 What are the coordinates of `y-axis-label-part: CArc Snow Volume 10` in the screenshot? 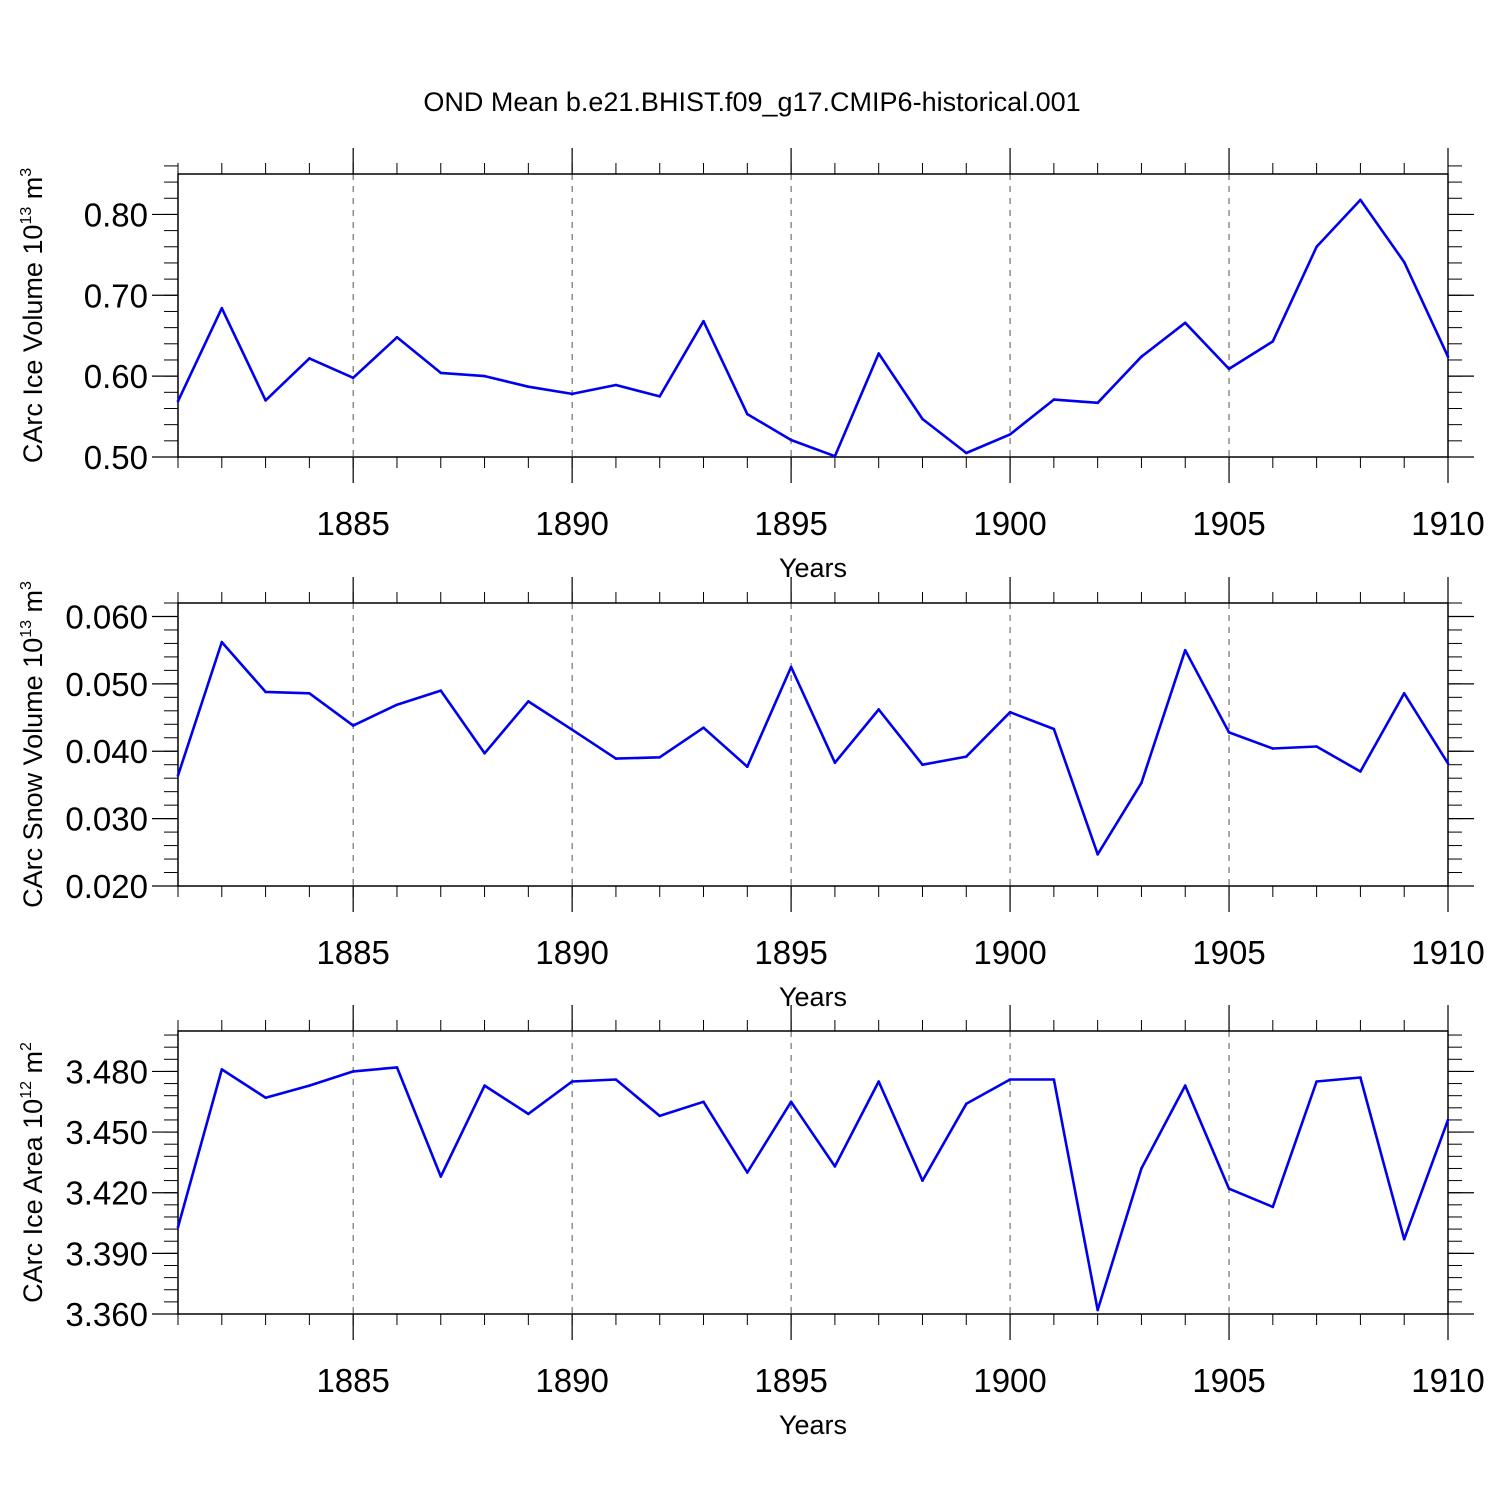 It's located at (33, 773).